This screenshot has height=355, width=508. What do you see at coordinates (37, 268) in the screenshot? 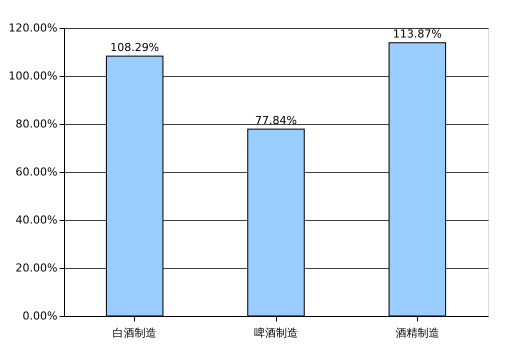
I see `y-tick-label: 20.00%` at bounding box center [37, 268].